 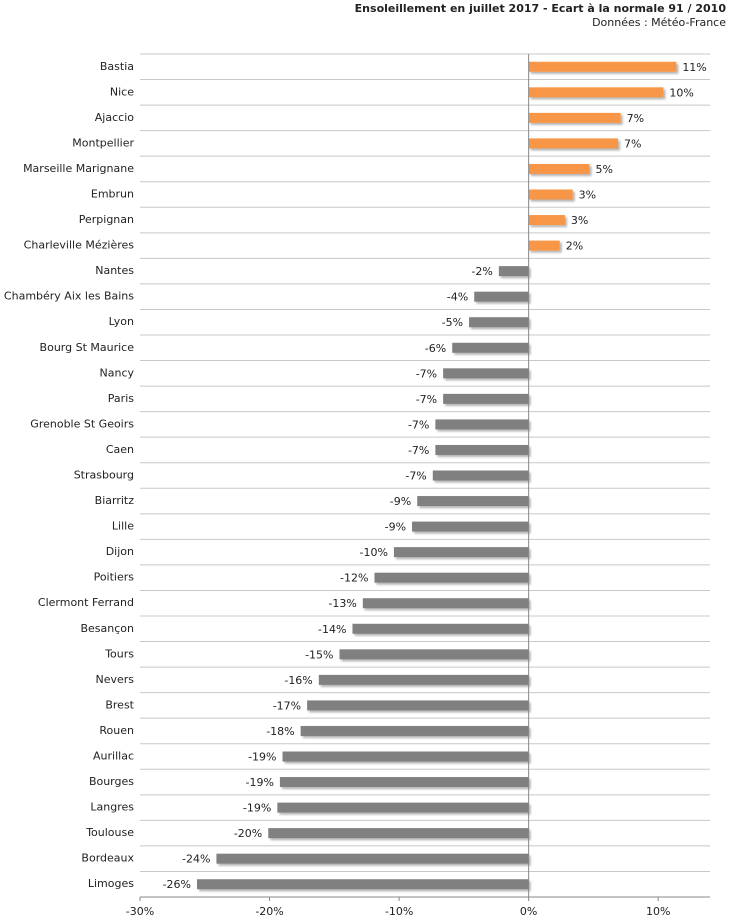 What do you see at coordinates (332, 629) in the screenshot?
I see `value-label: -14%` at bounding box center [332, 629].